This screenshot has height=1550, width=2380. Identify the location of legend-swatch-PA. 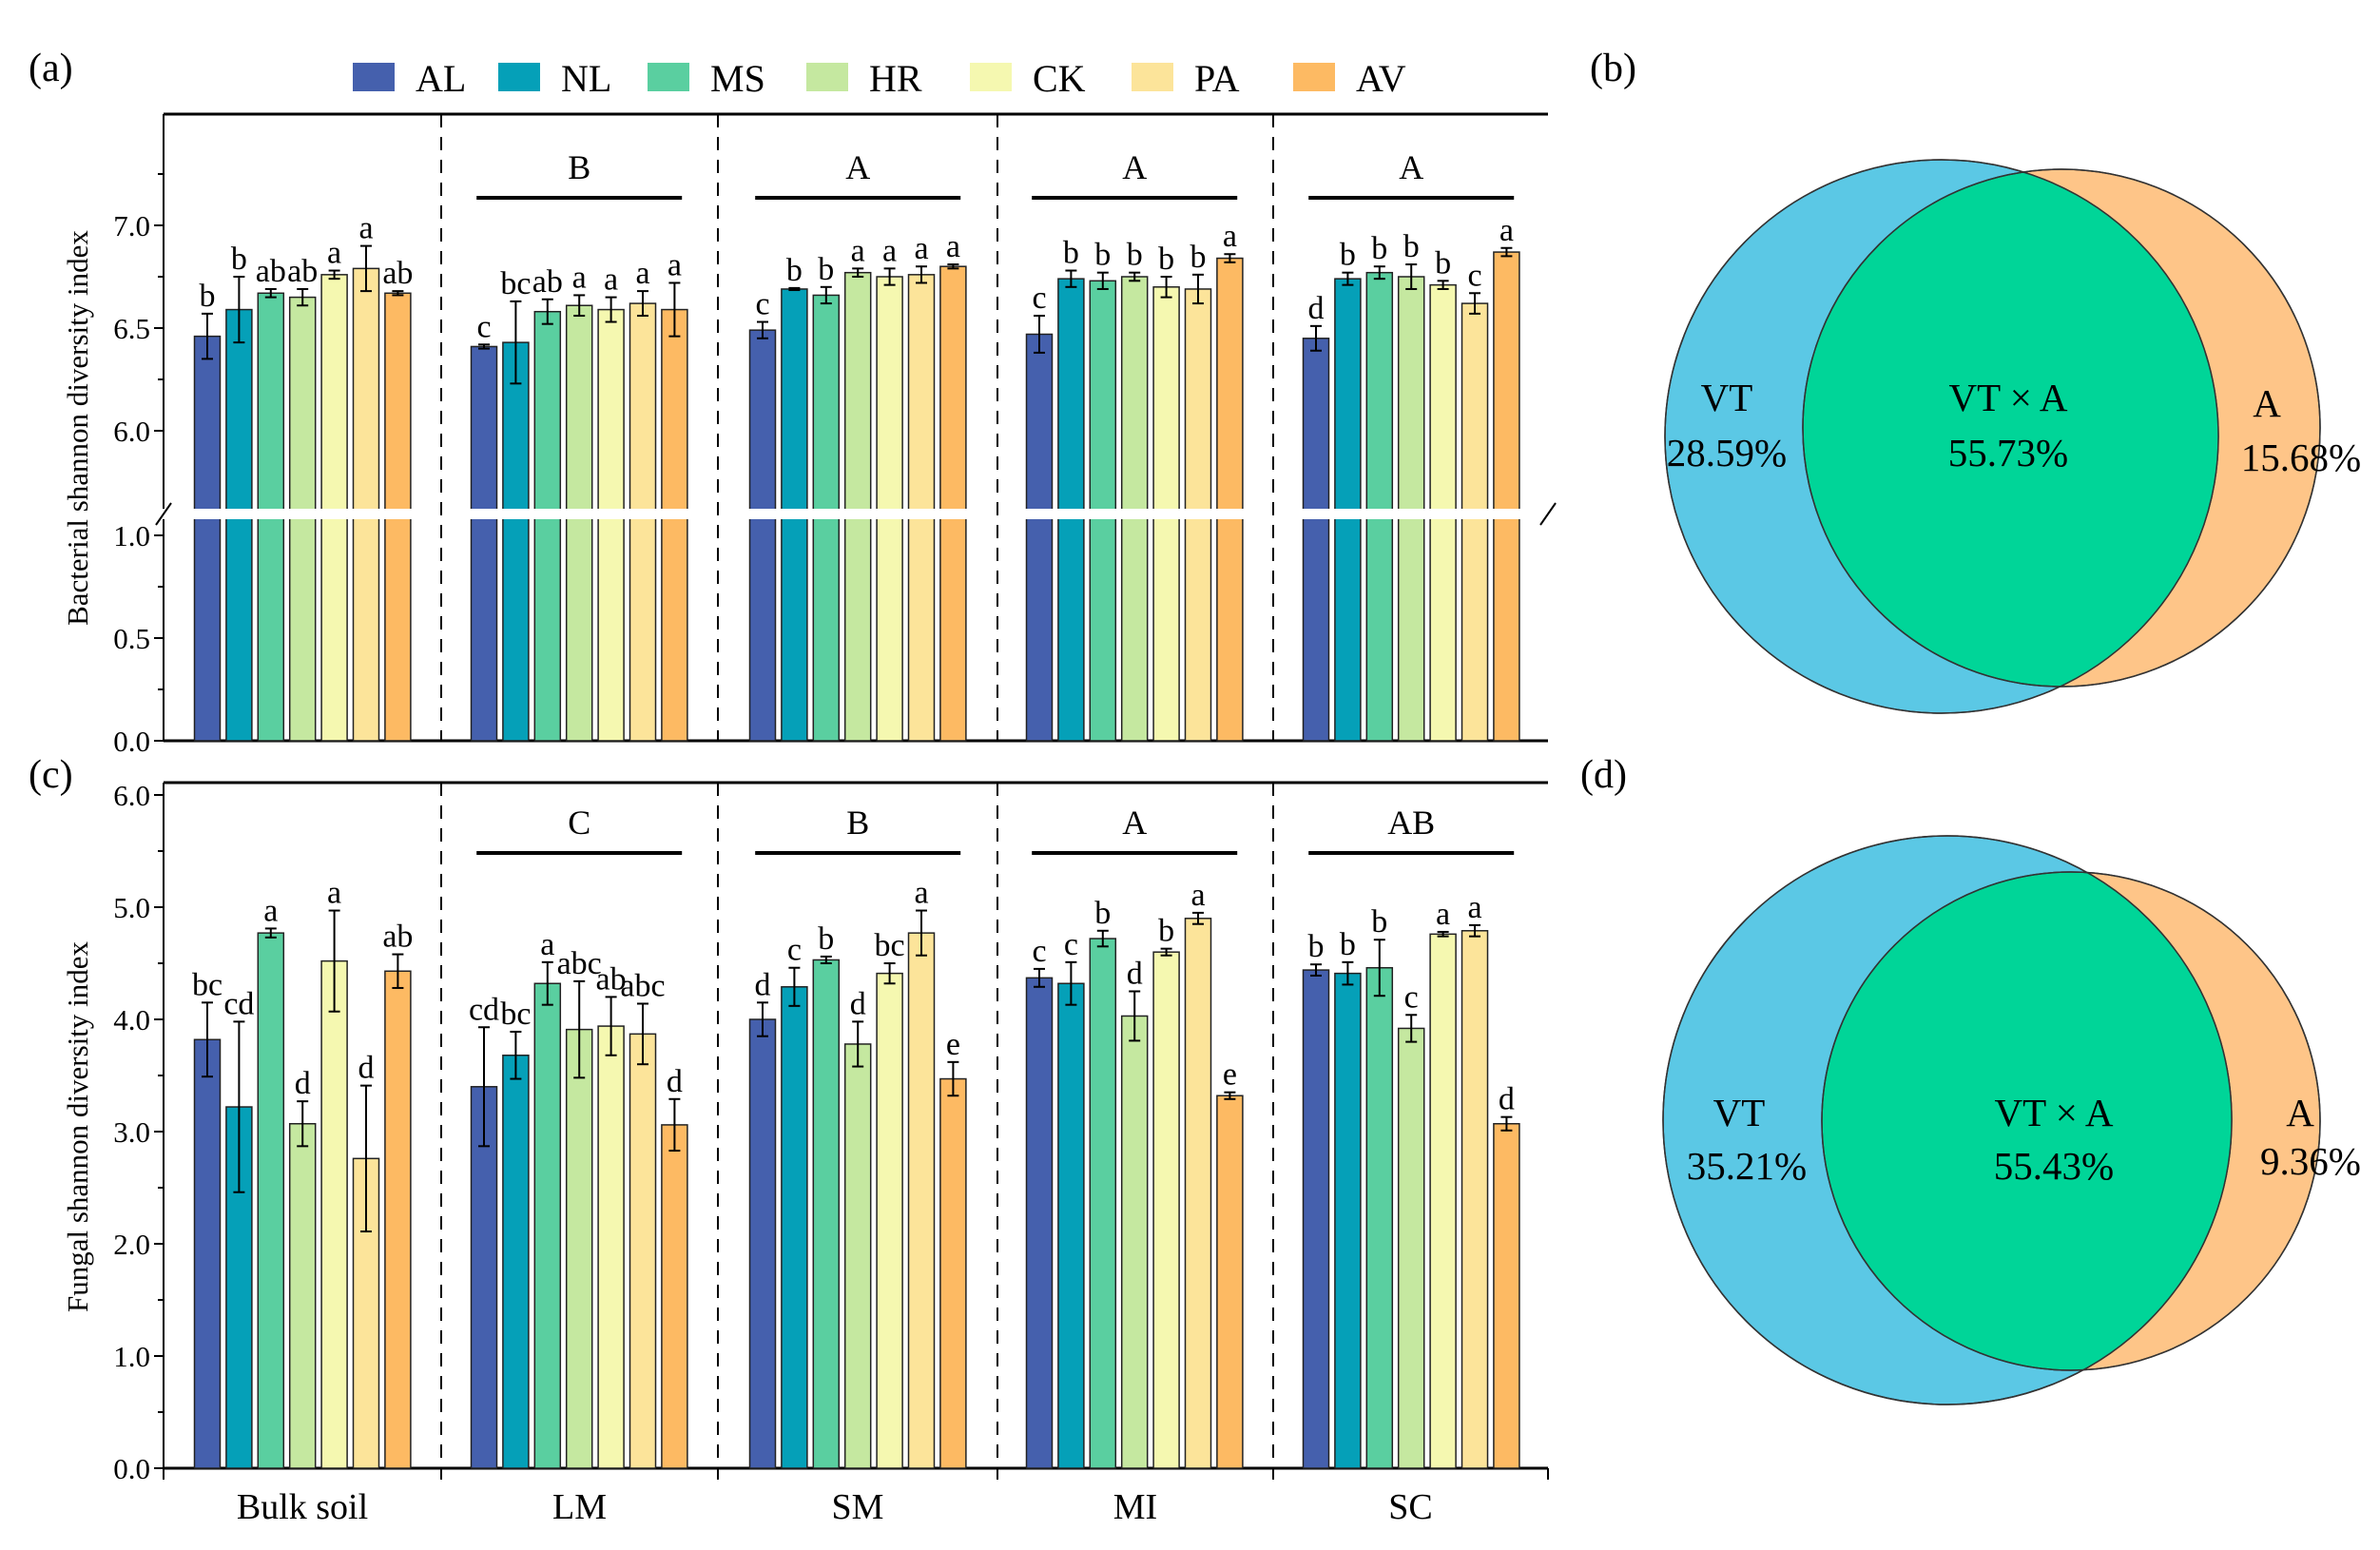
(1153, 77).